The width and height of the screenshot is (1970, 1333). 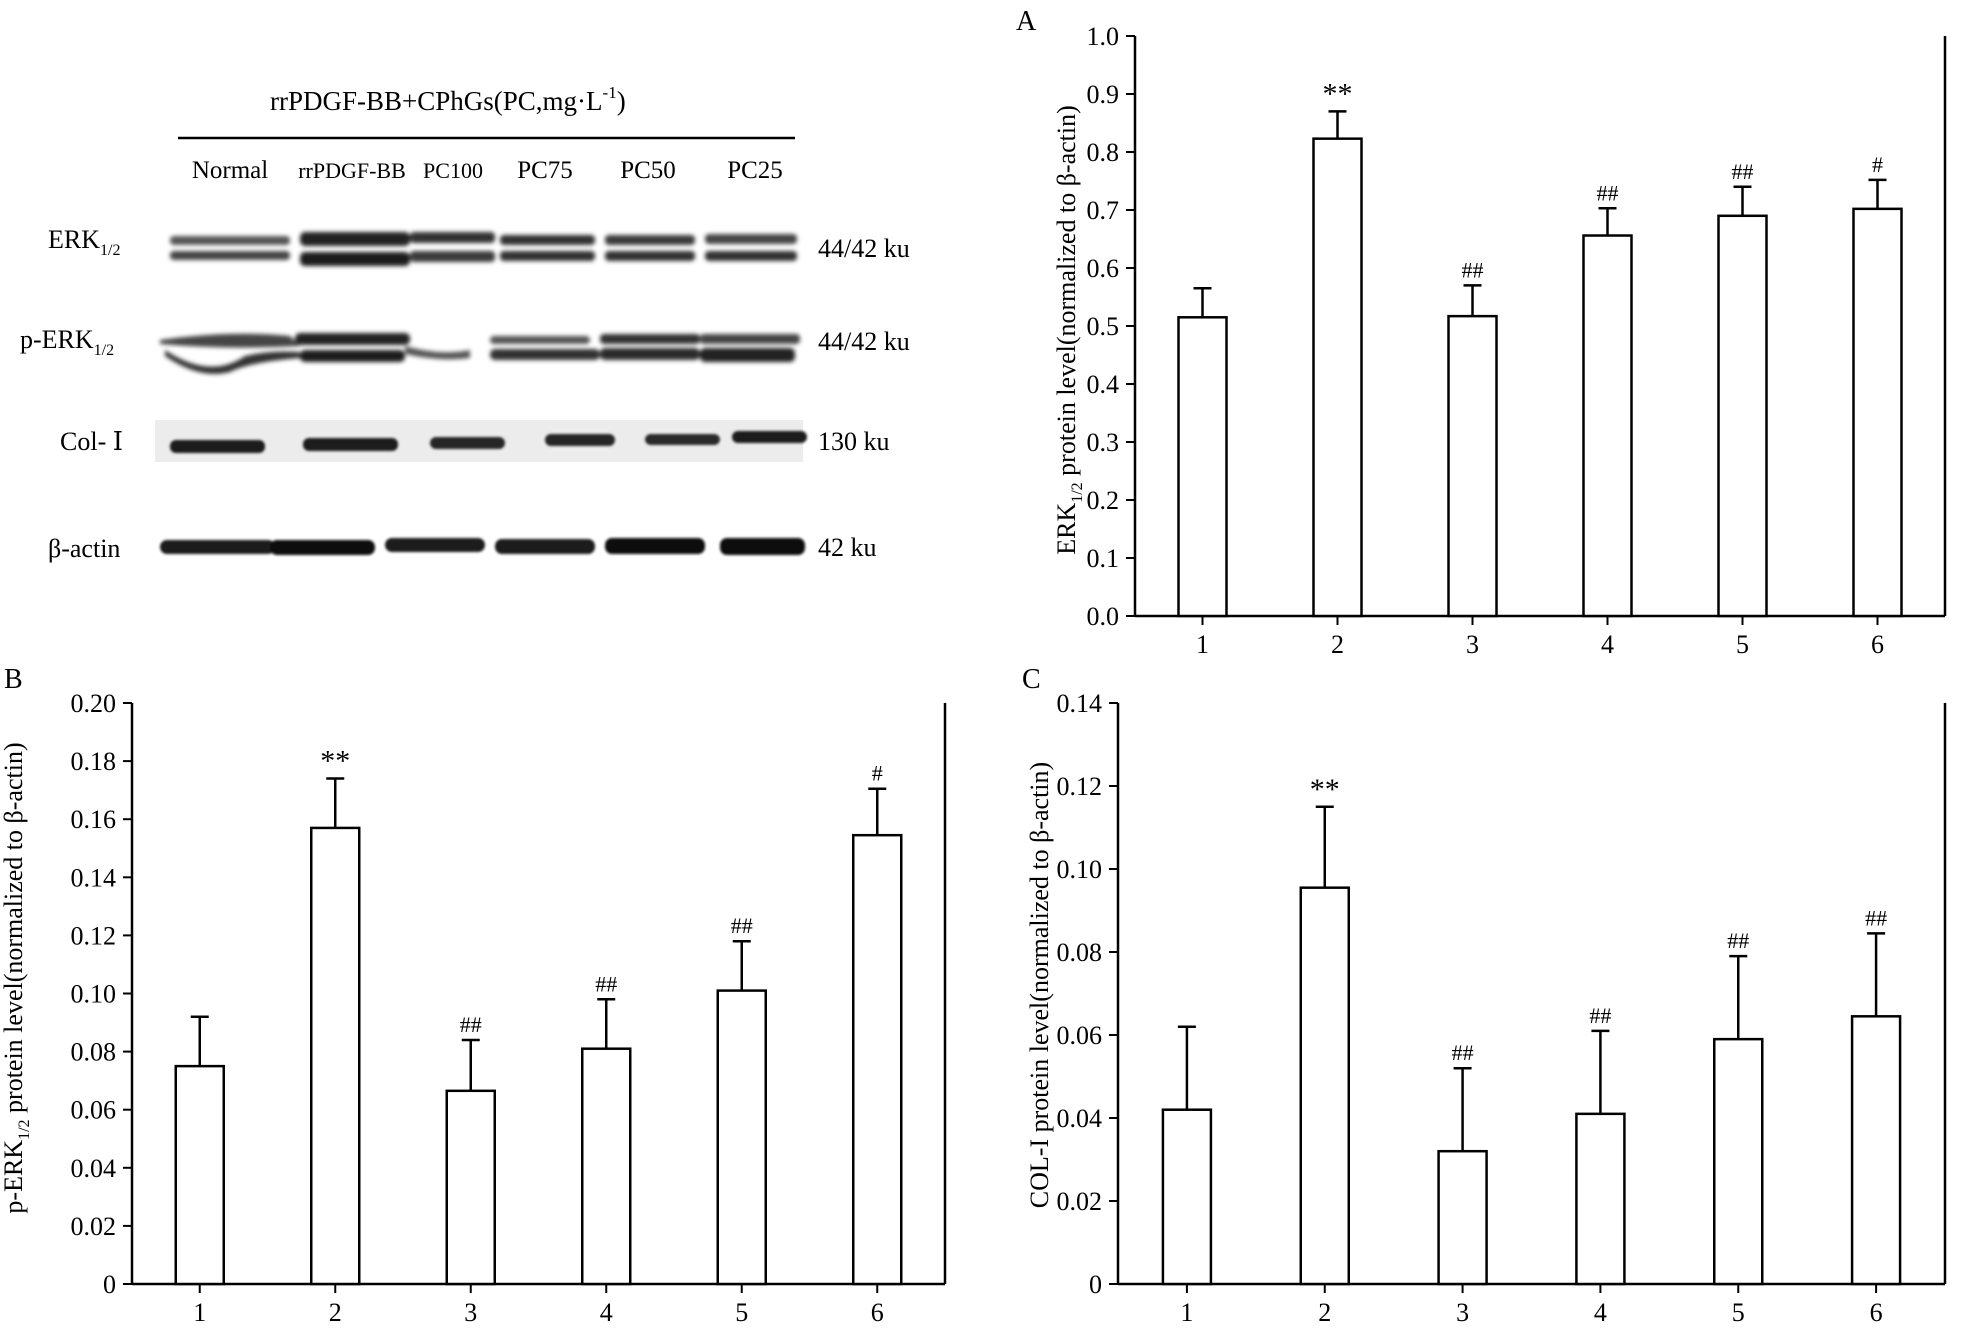 I want to click on size-label-p-erk: 44/42 ku, so click(x=864, y=341).